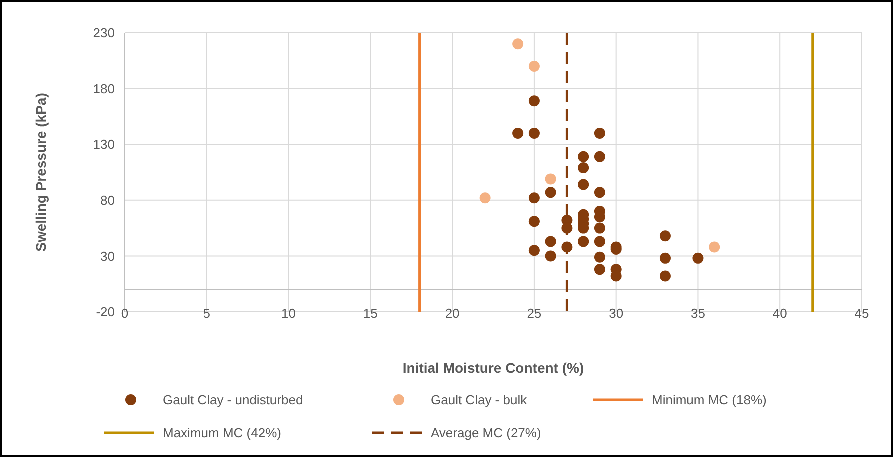 The image size is (894, 458). What do you see at coordinates (486, 433) in the screenshot?
I see `legend-label: Average MC (27%)` at bounding box center [486, 433].